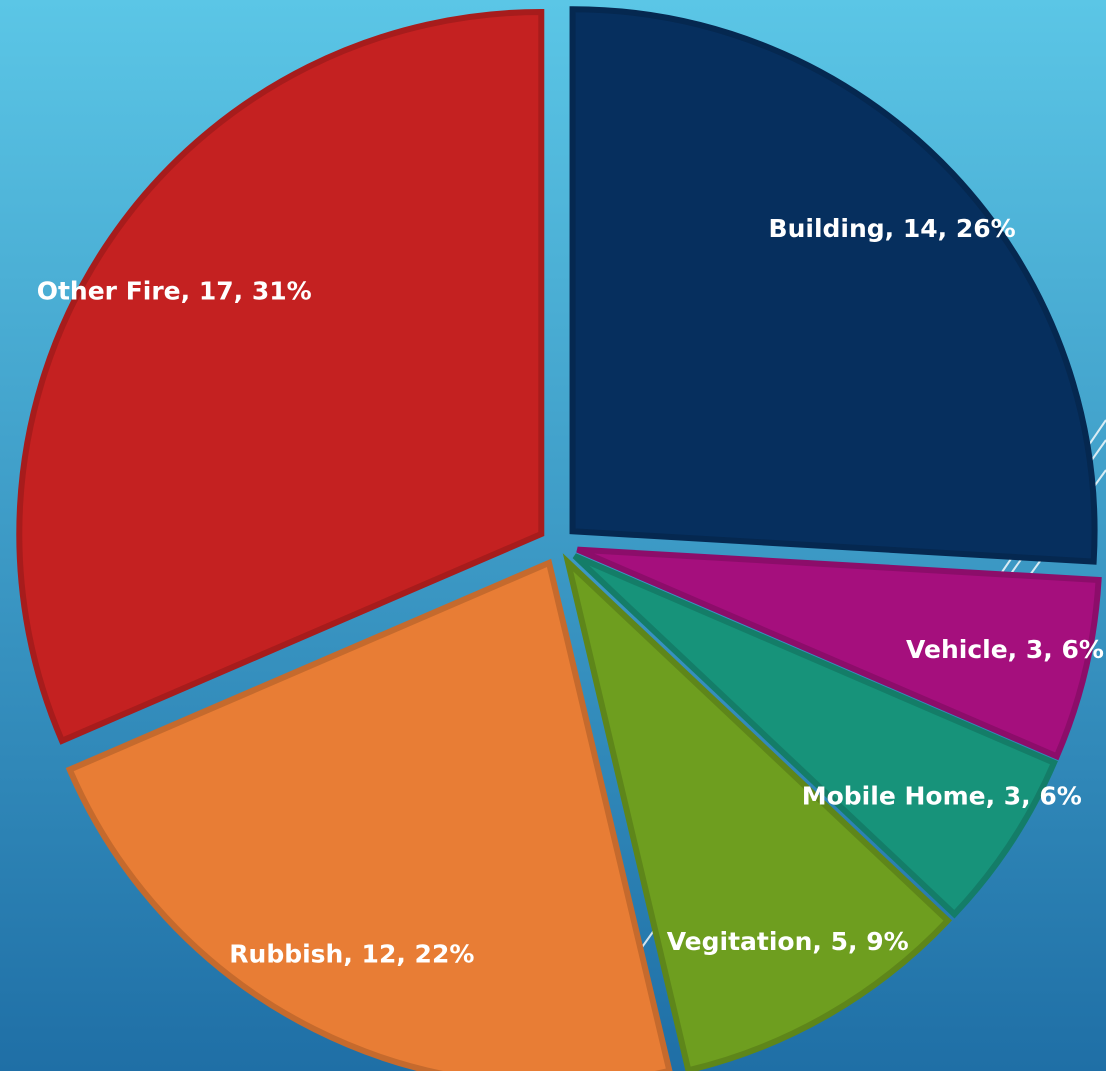  I want to click on data-label: Vegitation, 5, 9%, so click(788, 941).